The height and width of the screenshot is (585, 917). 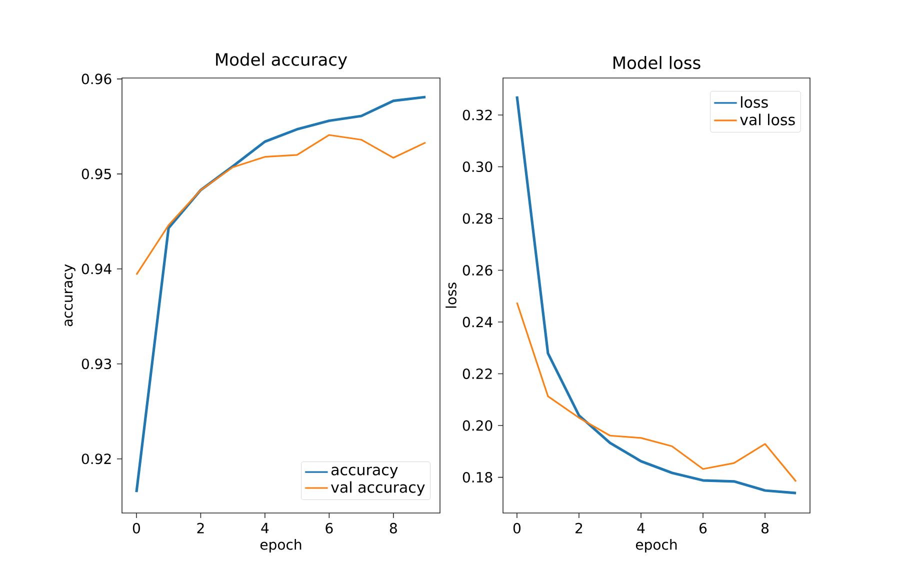 I want to click on y-tick-label: 0.93, so click(x=97, y=364).